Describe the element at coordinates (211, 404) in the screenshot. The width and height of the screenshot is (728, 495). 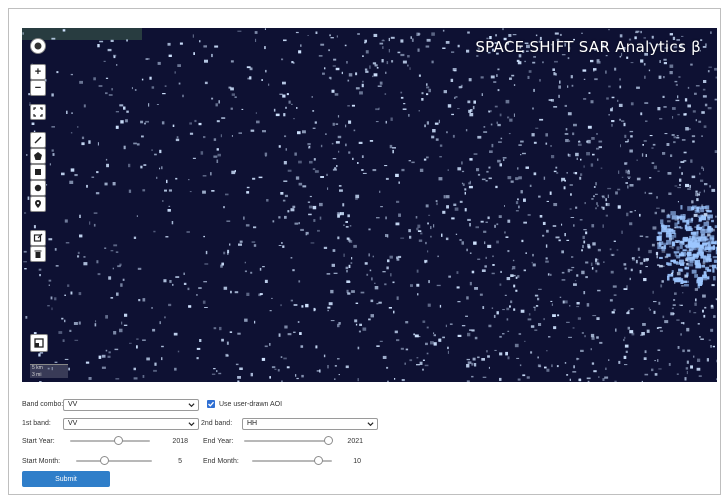
I see `use-aoi-checkbox` at that location.